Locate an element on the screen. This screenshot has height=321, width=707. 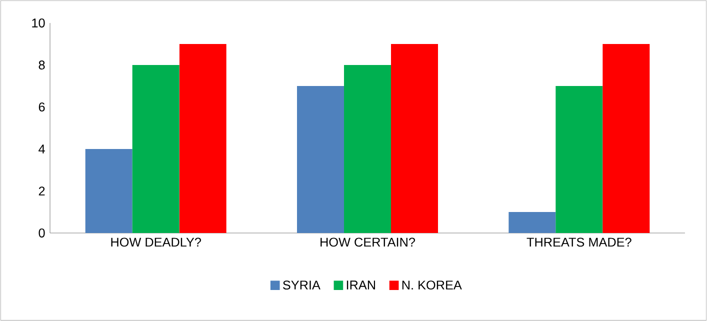
legend-label: N. KOREA is located at coordinates (432, 285).